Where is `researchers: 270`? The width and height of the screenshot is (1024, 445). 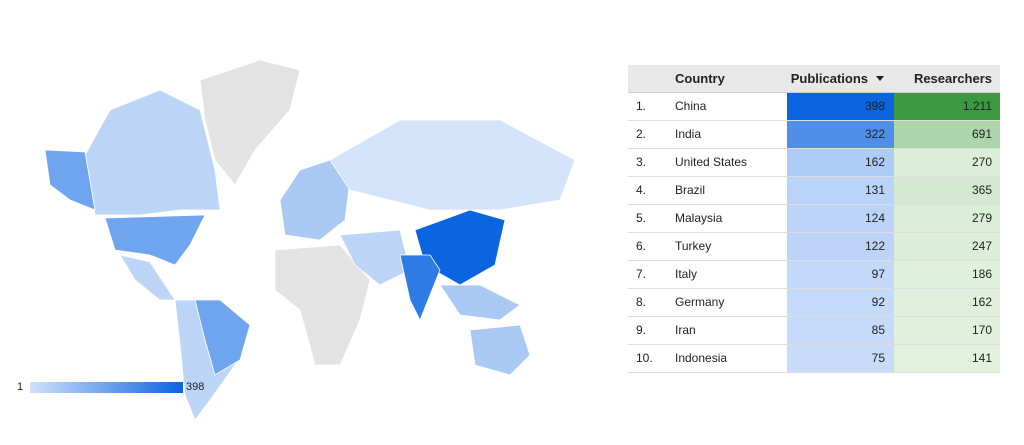
researchers: 270 is located at coordinates (947, 162).